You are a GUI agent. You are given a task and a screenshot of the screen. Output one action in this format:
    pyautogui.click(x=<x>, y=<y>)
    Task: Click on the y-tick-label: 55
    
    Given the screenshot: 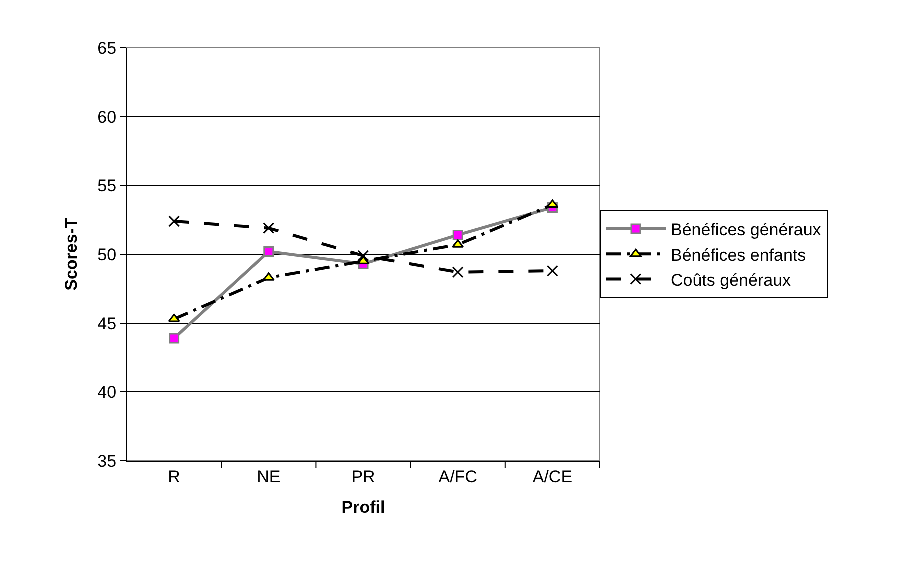 What is the action you would take?
    pyautogui.click(x=107, y=186)
    